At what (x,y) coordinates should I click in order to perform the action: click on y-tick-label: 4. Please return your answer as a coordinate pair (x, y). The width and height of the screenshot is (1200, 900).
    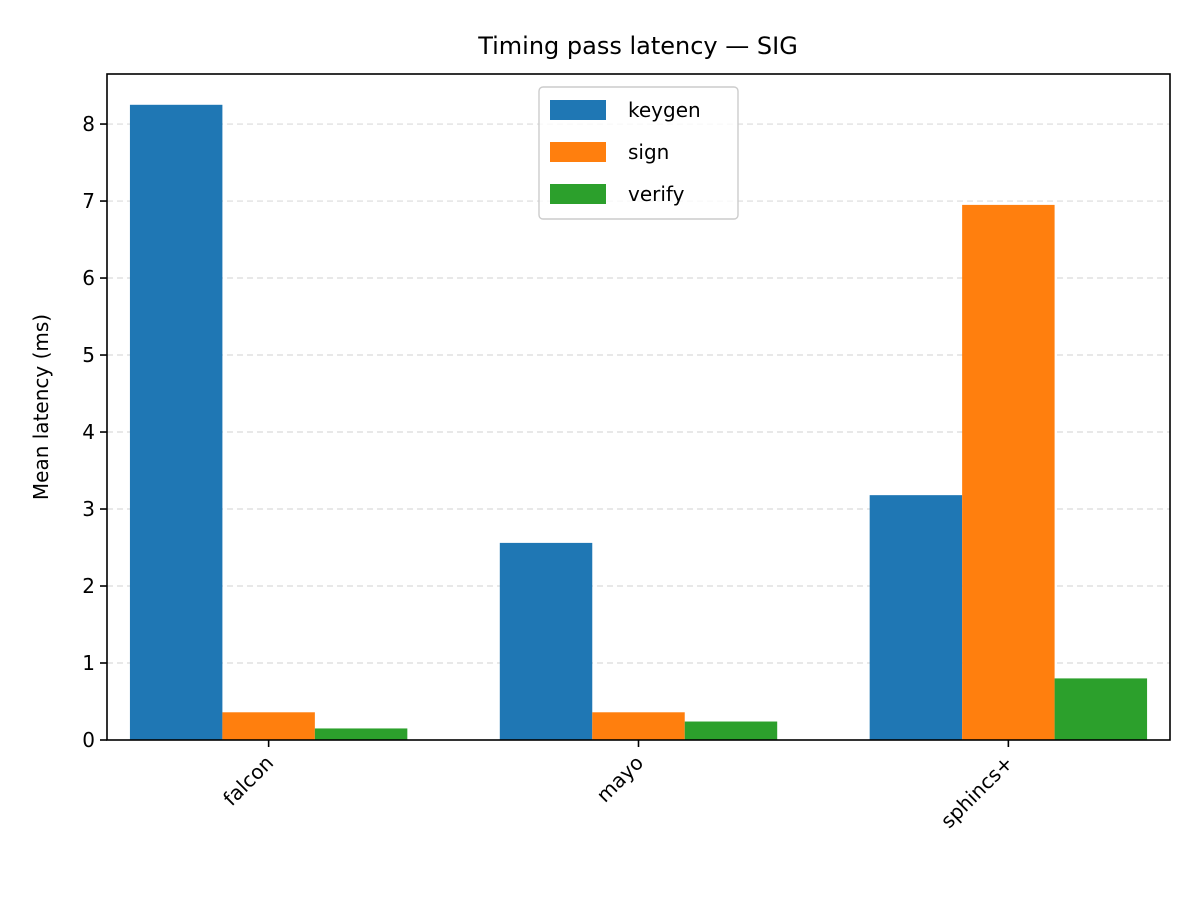
    Looking at the image, I should click on (88, 432).